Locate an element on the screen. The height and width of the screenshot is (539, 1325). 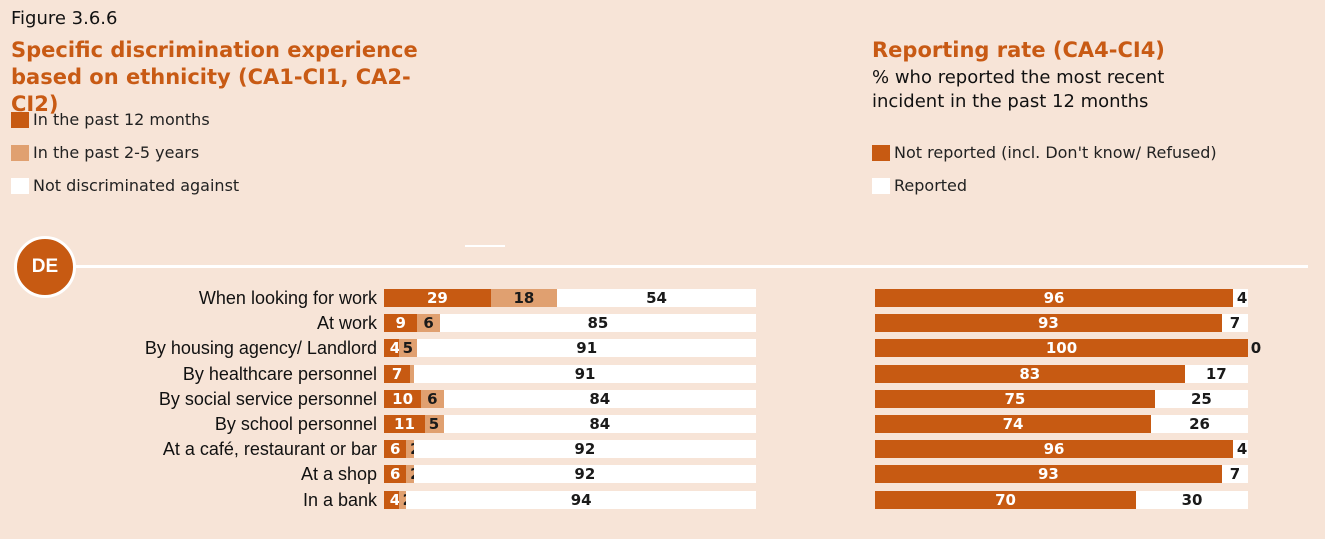
data-label: 26 is located at coordinates (1199, 424).